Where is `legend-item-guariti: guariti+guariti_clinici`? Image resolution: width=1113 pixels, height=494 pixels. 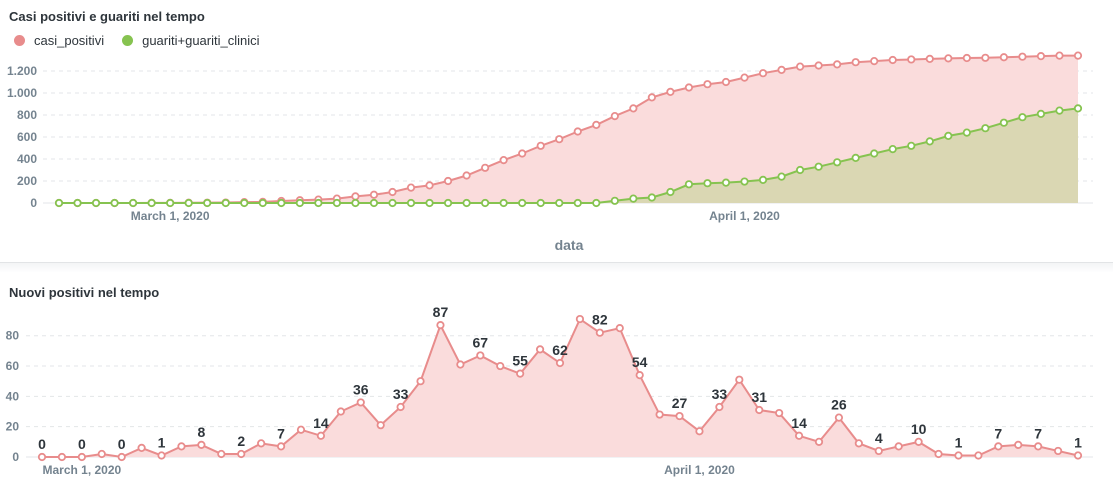
legend-item-guariti: guariti+guariti_clinici is located at coordinates (191, 40).